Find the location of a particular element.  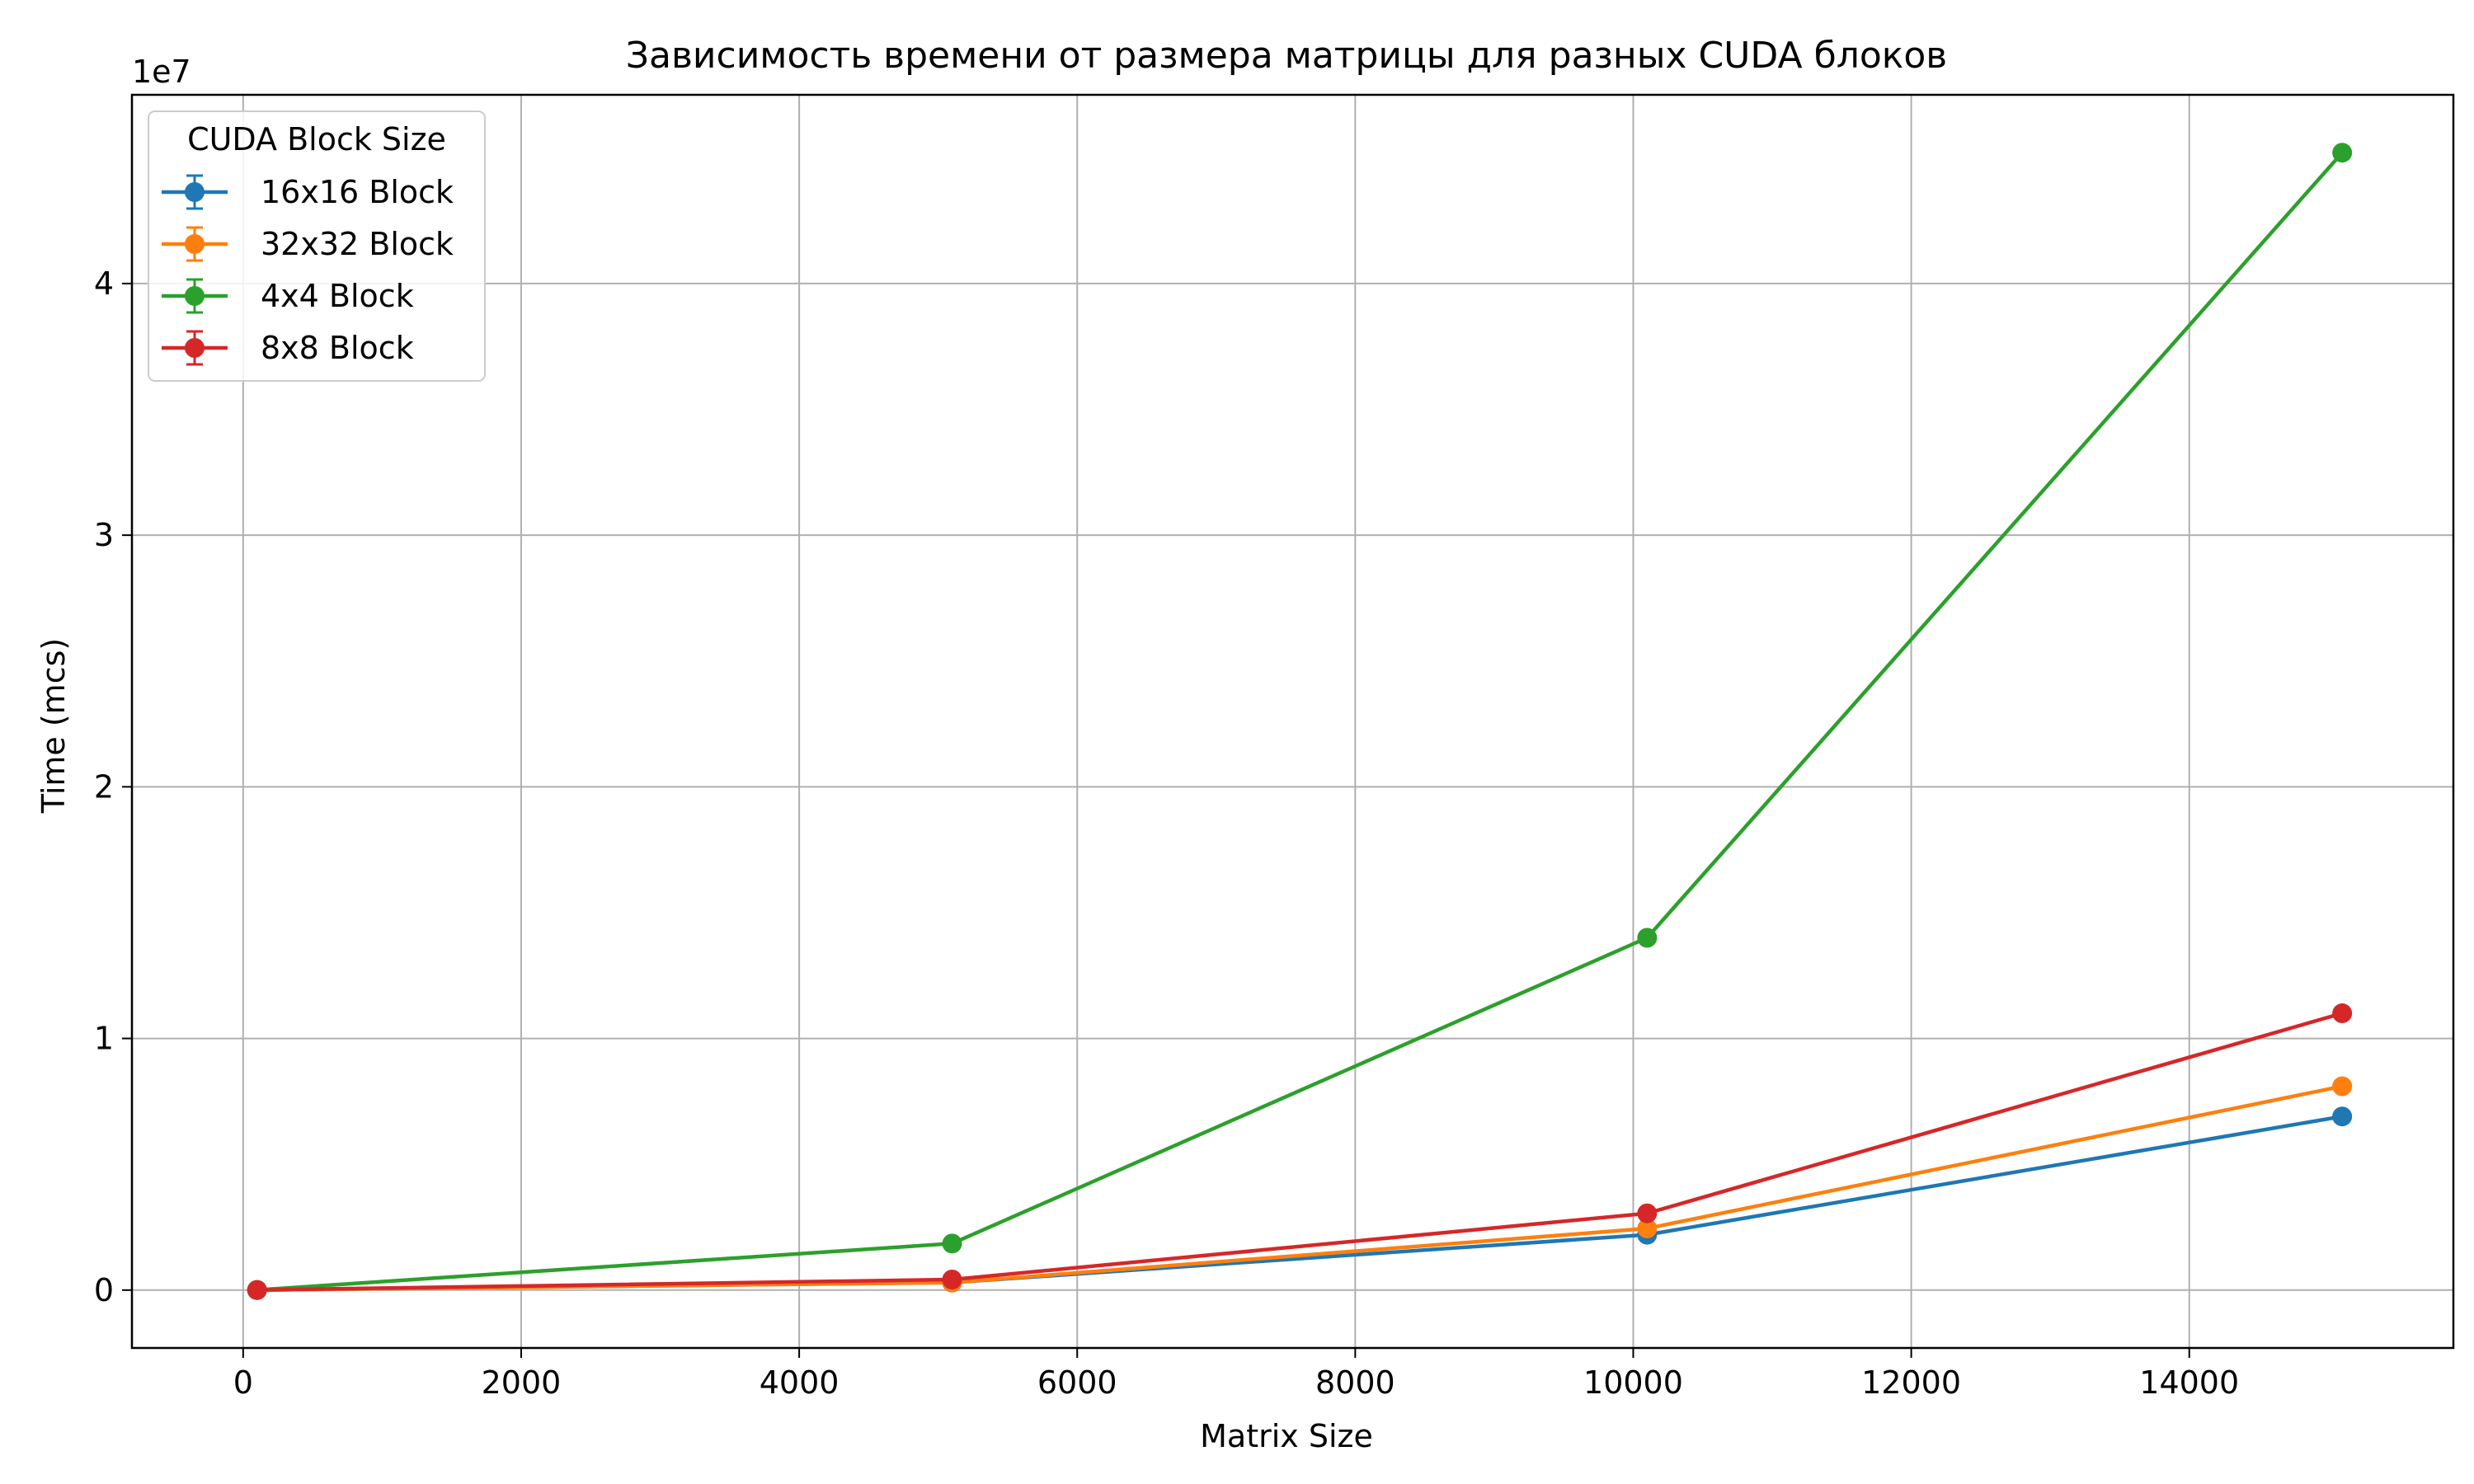

y-axis-label: Time (mcs) is located at coordinates (53, 726).